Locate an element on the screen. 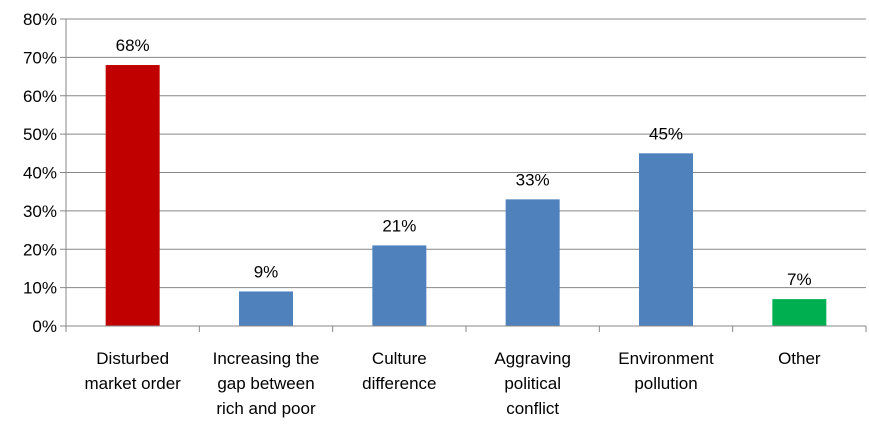 The width and height of the screenshot is (869, 428). x-category-label: Increasing the gap between rich and poor is located at coordinates (266, 383).